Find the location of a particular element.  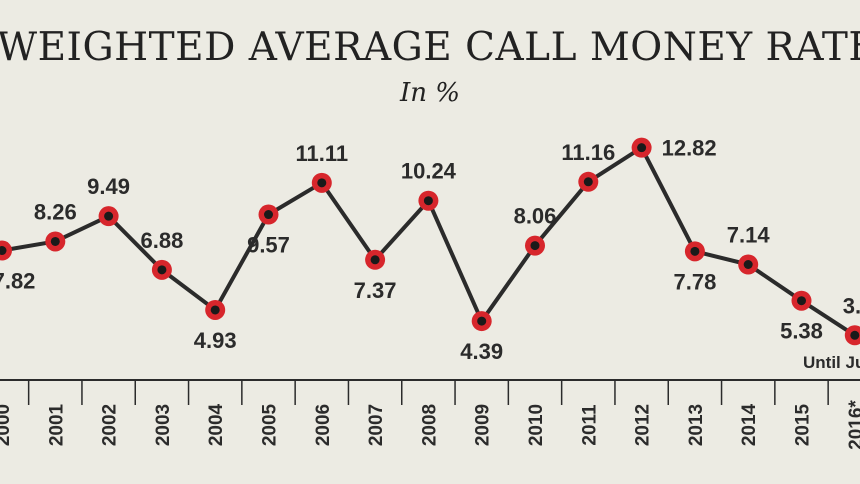

data-value-label: 8.26 is located at coordinates (55, 211).